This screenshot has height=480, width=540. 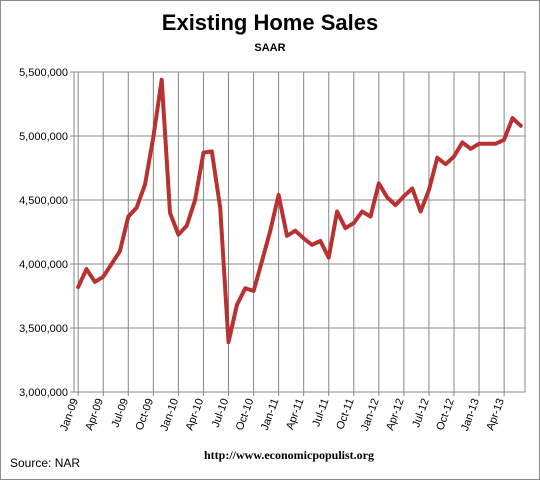 I want to click on x-tick-label: Jan-11, so click(x=270, y=414).